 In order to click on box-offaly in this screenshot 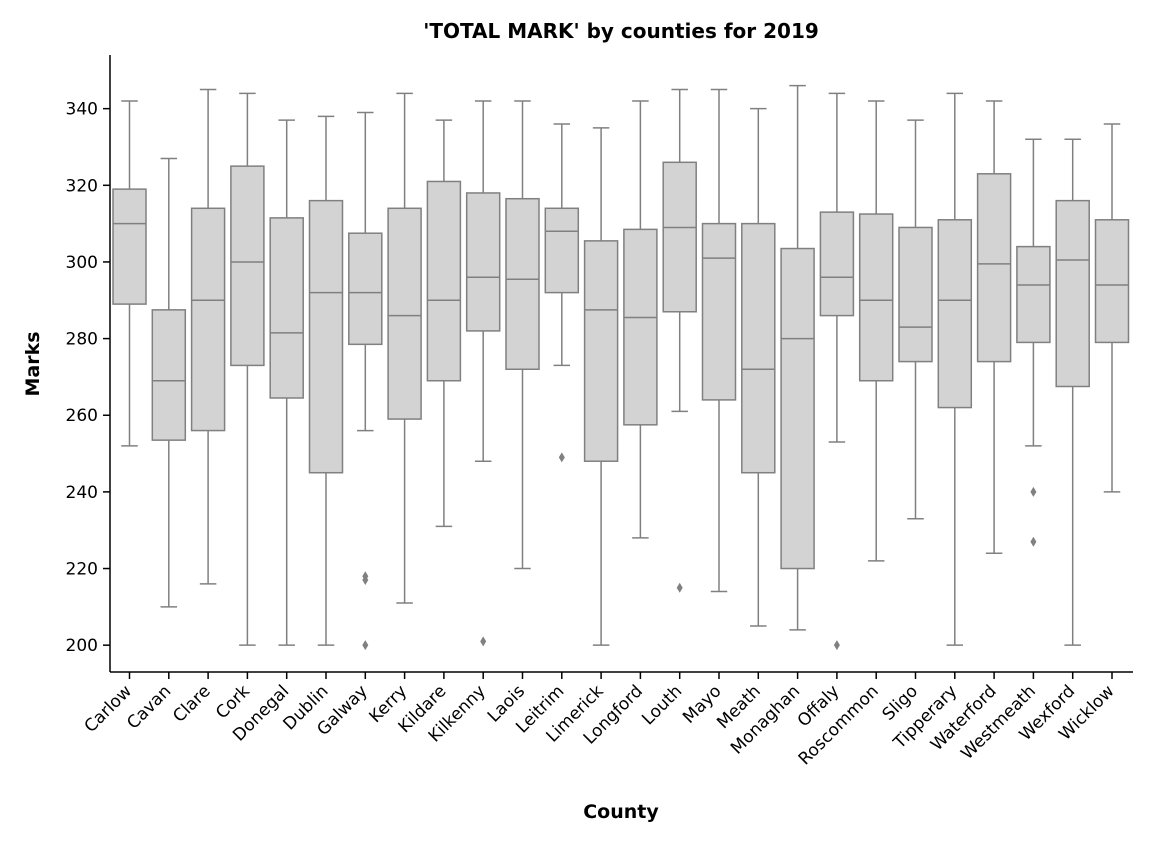, I will do `click(837, 371)`.